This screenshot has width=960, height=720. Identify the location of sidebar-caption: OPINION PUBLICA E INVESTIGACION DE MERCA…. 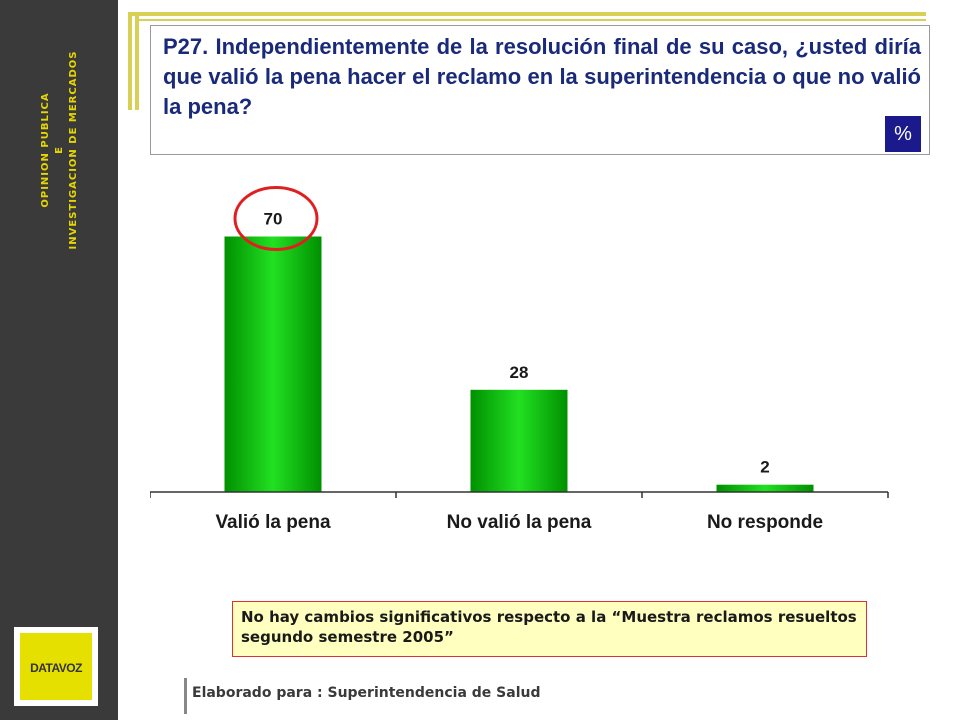
(60, 150).